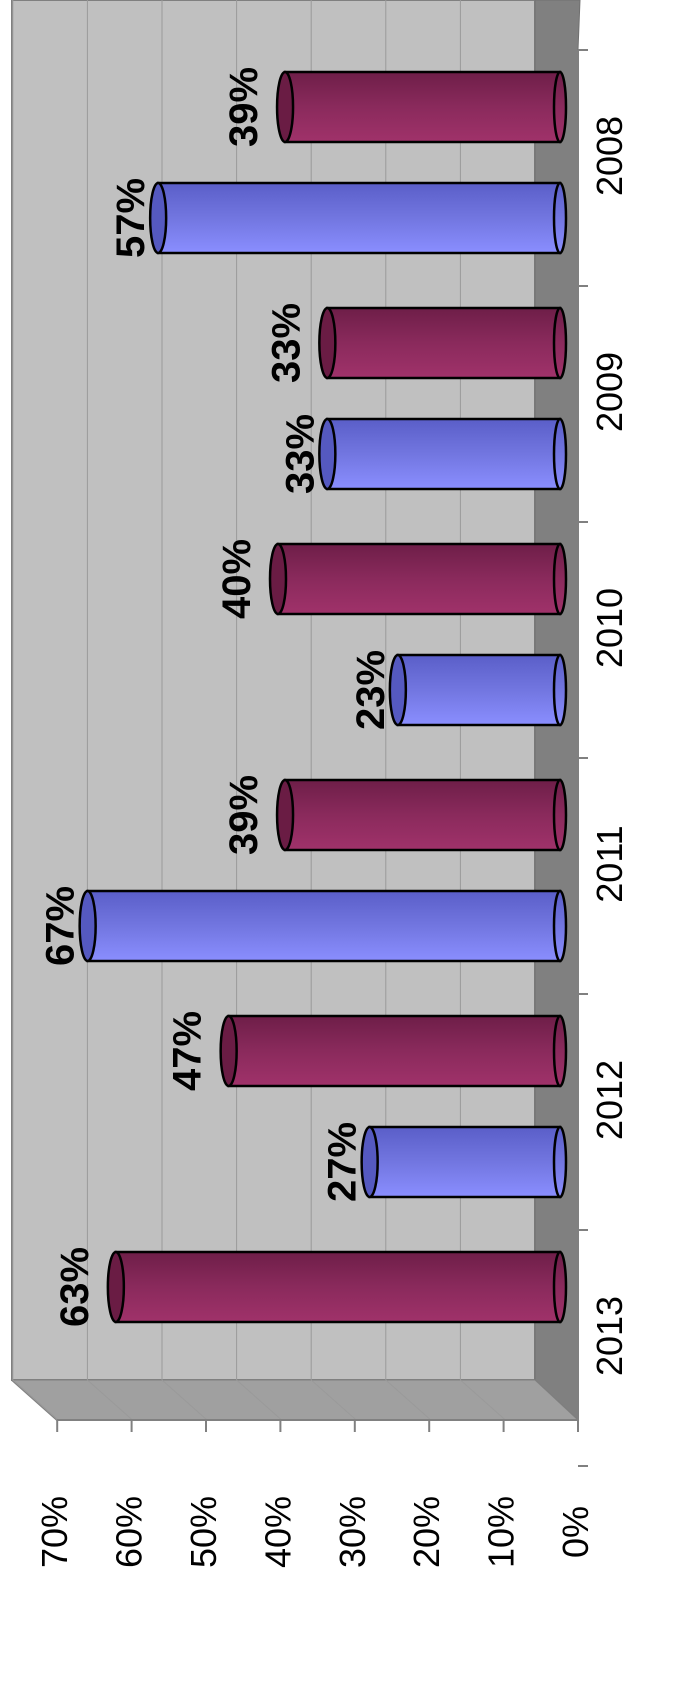 This screenshot has height=1689, width=680. I want to click on data-label: 63%, so click(75, 1287).